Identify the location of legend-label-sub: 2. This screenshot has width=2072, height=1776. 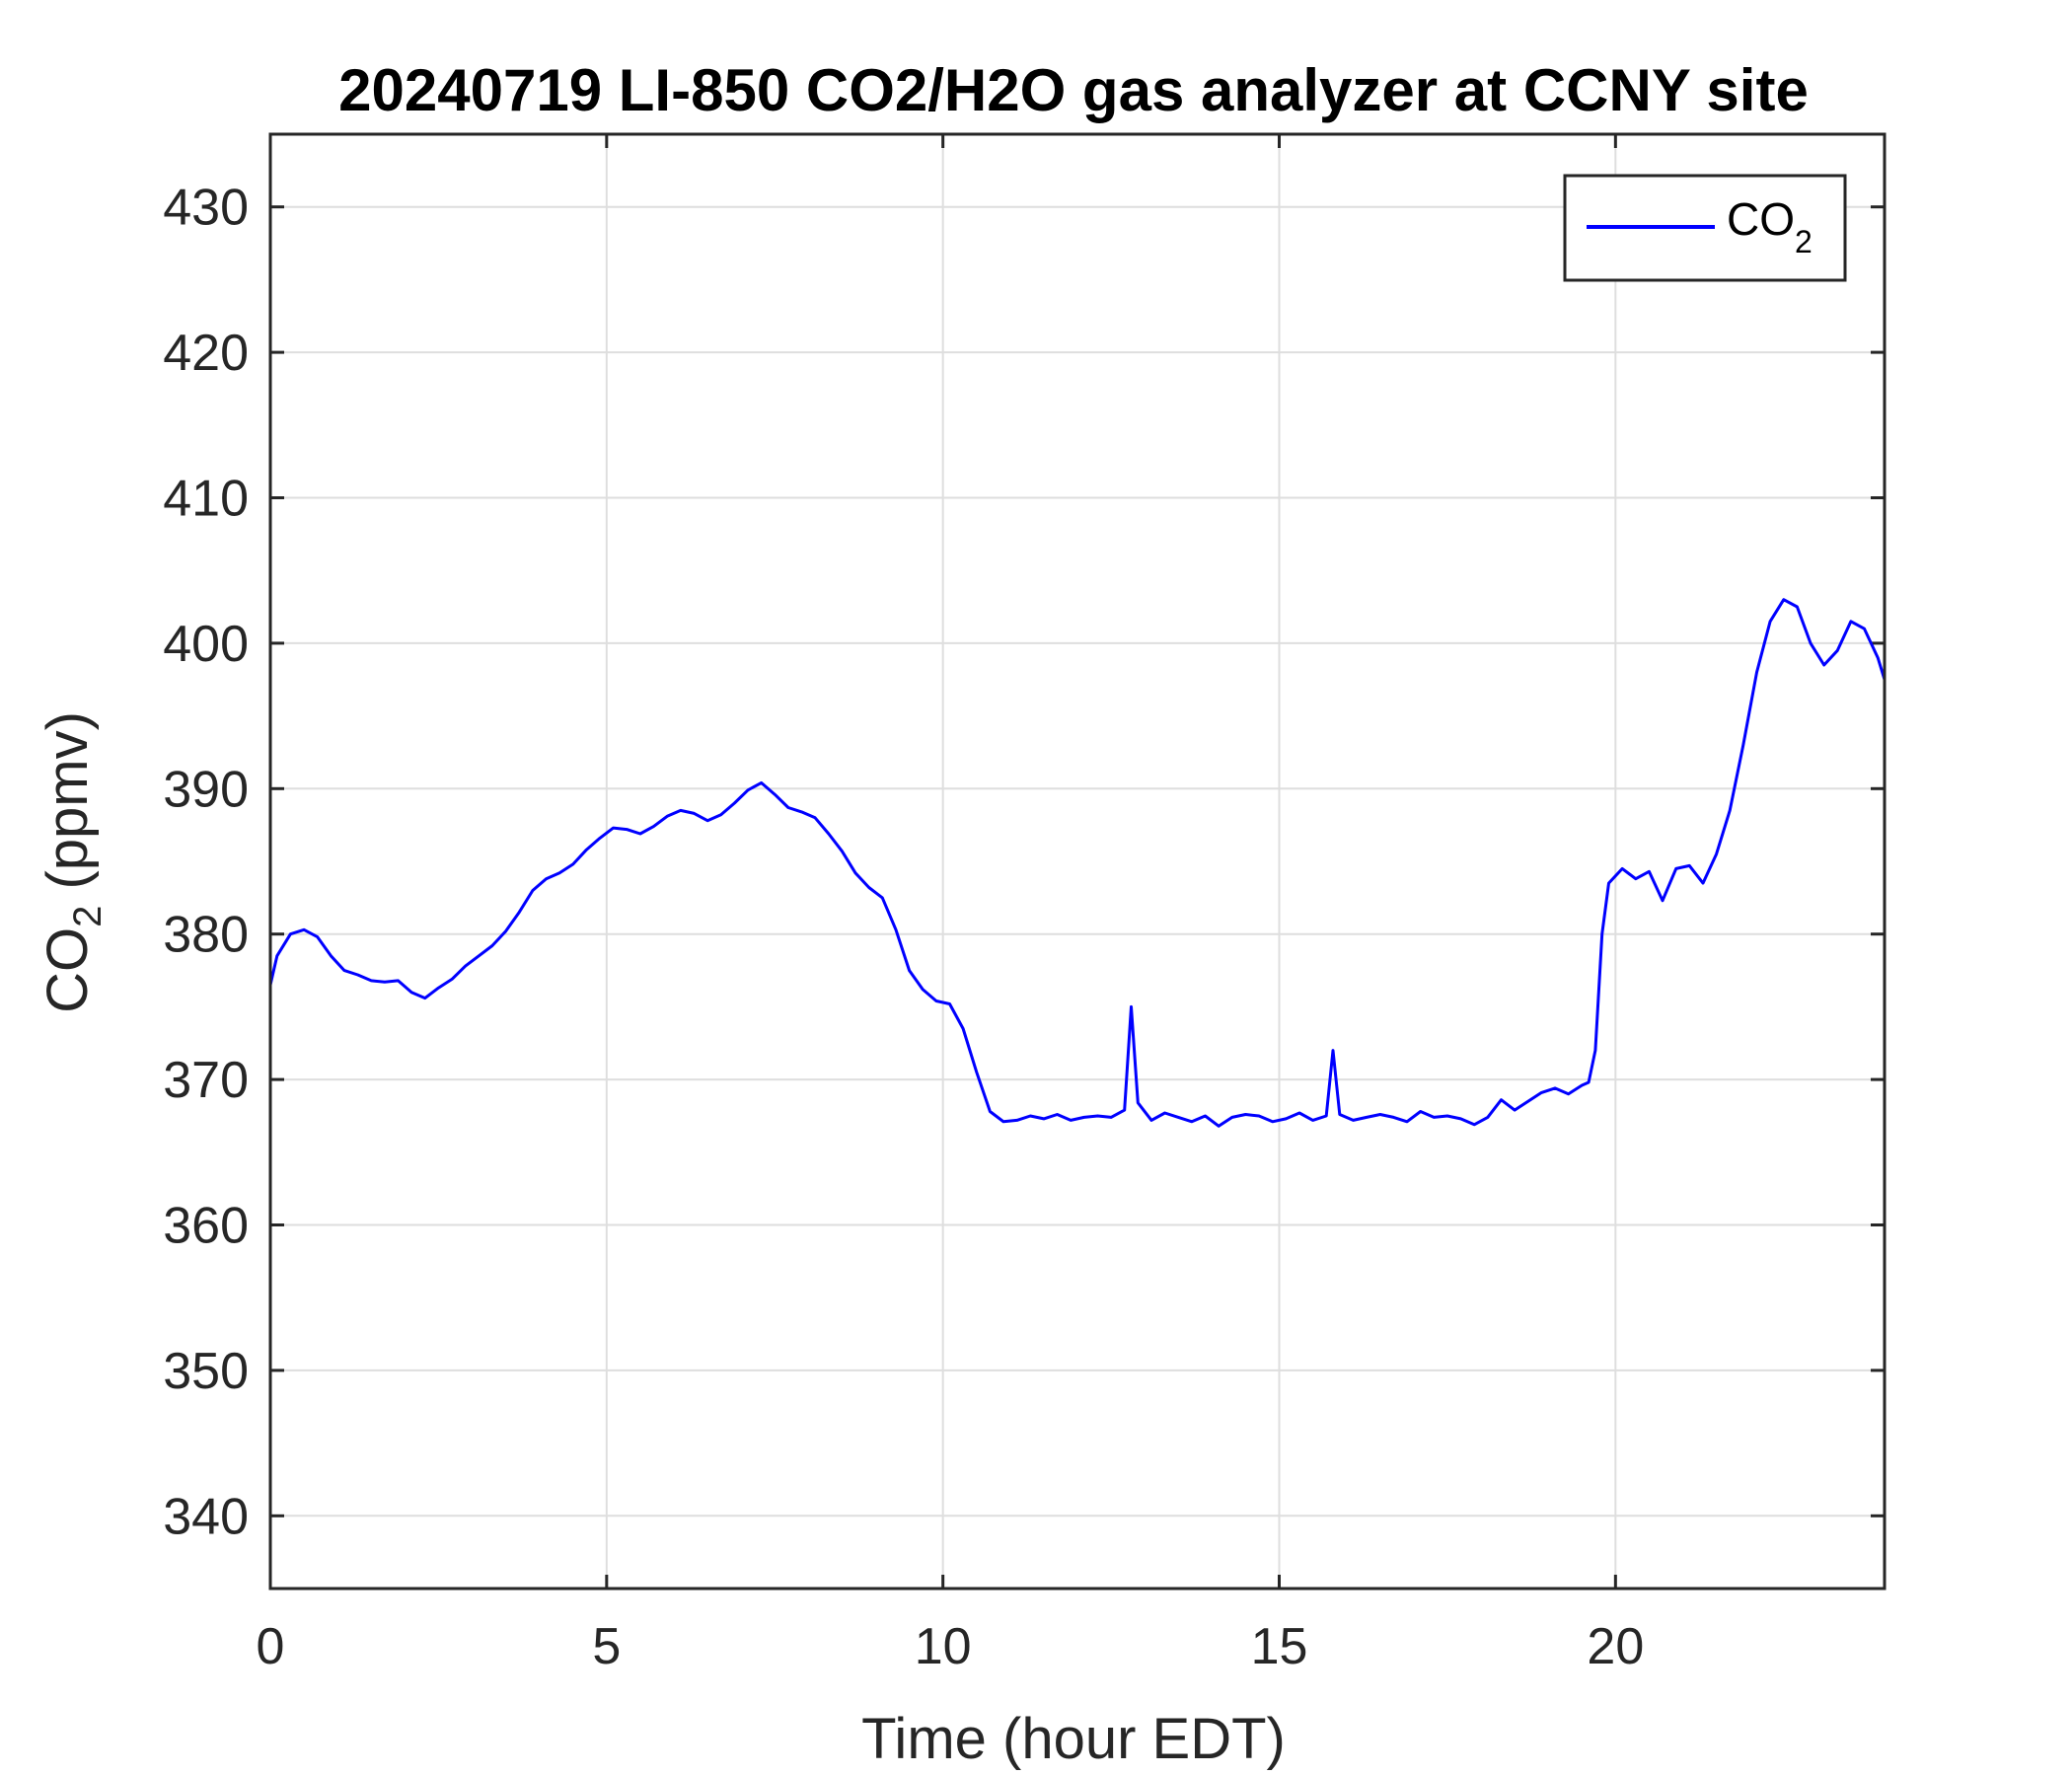
(1804, 242).